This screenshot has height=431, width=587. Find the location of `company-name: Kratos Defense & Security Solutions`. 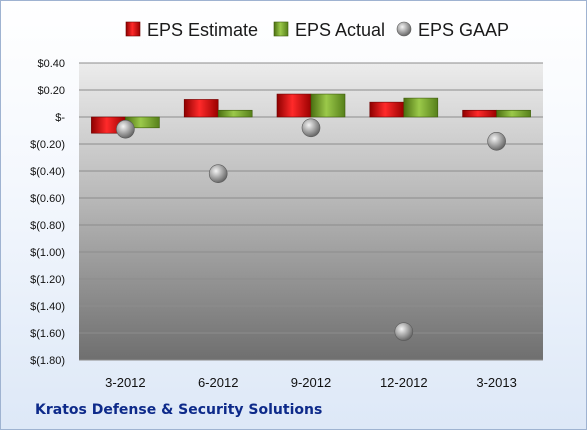

company-name: Kratos Defense & Security Solutions is located at coordinates (179, 410).